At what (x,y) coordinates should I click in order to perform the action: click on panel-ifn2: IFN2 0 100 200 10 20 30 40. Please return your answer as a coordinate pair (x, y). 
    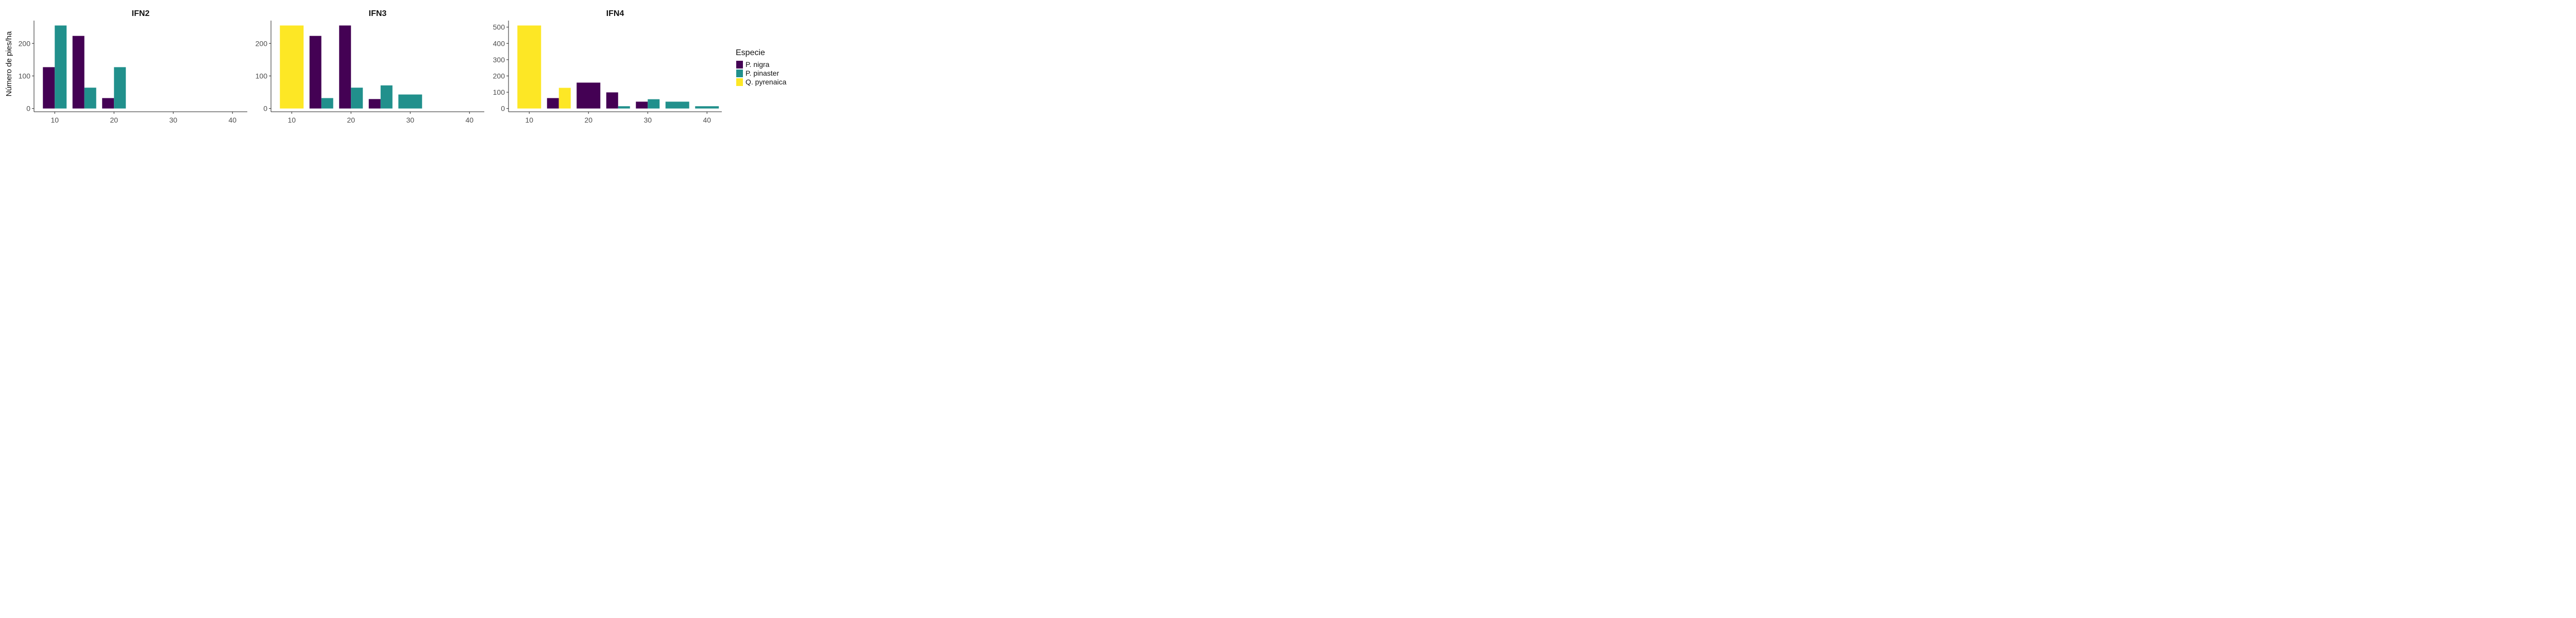
    Looking at the image, I should click on (133, 66).